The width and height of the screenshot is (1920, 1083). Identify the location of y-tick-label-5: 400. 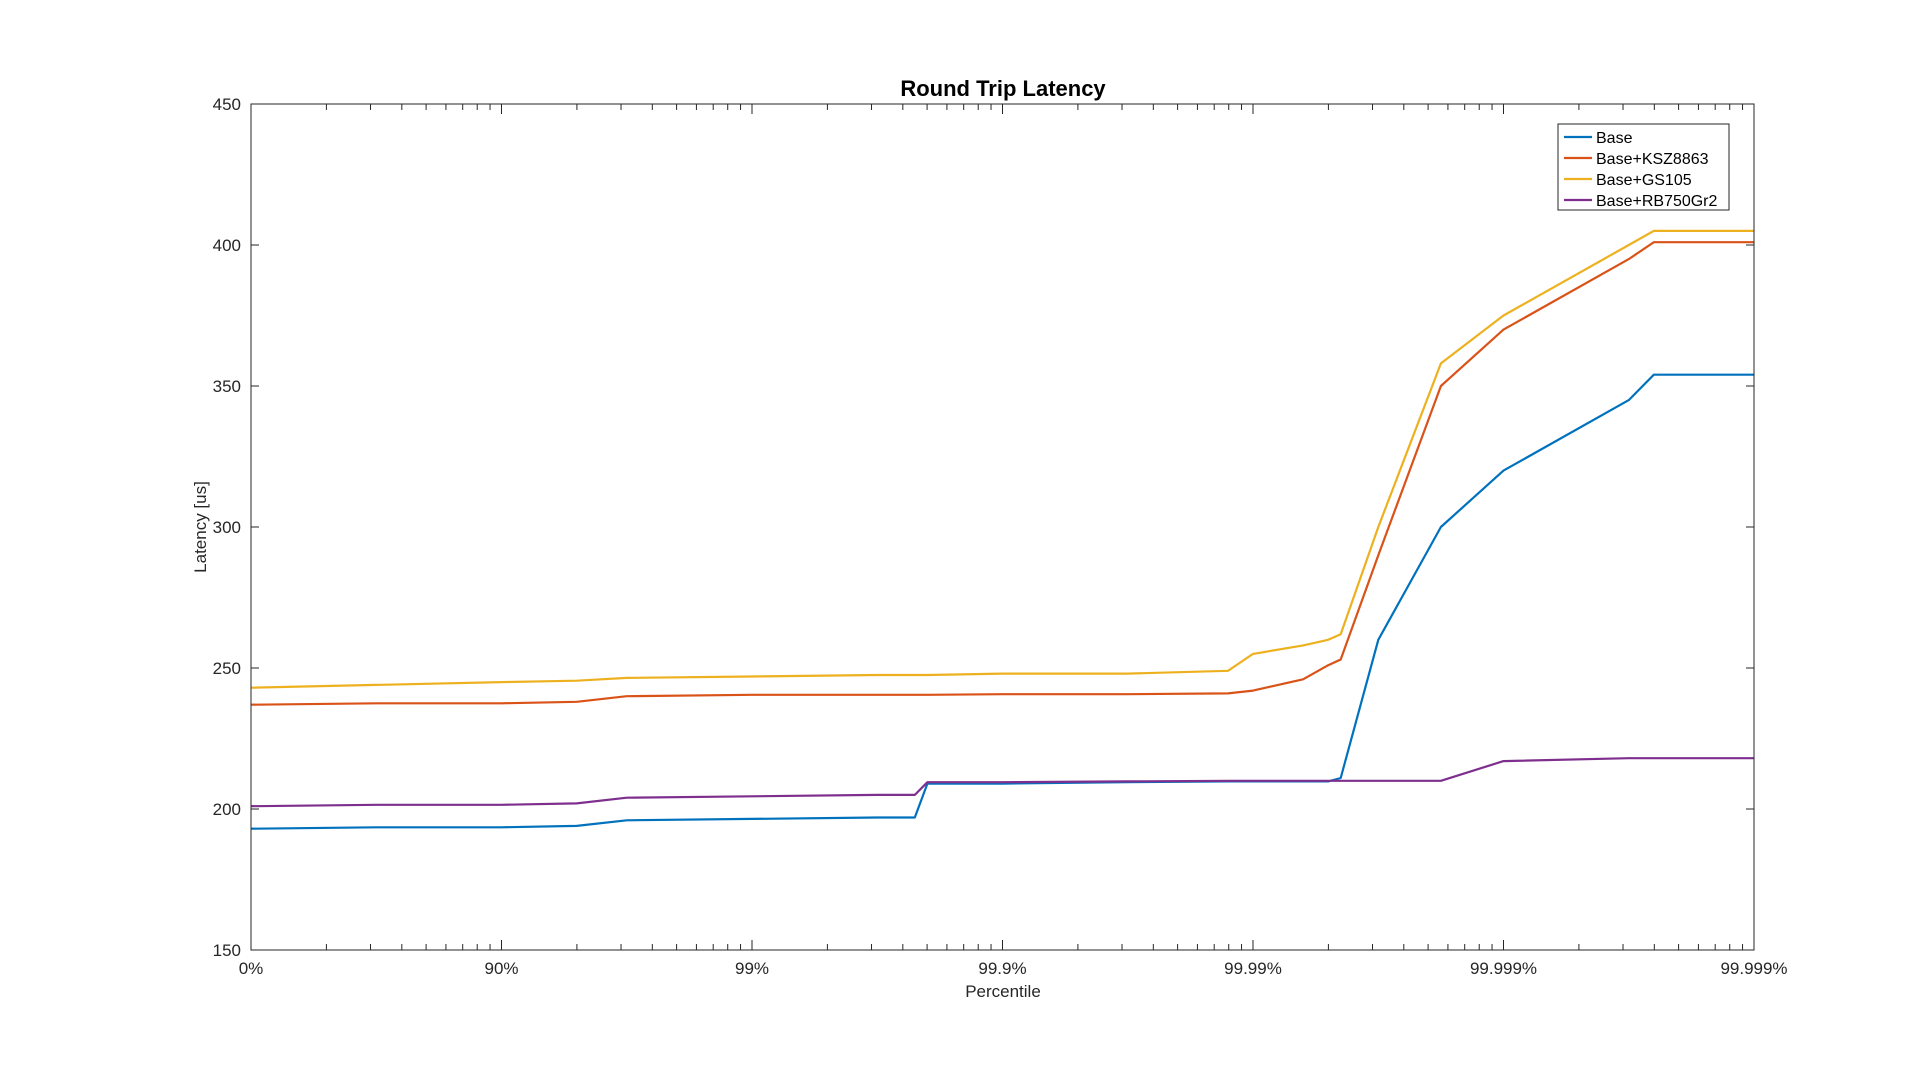
(227, 245).